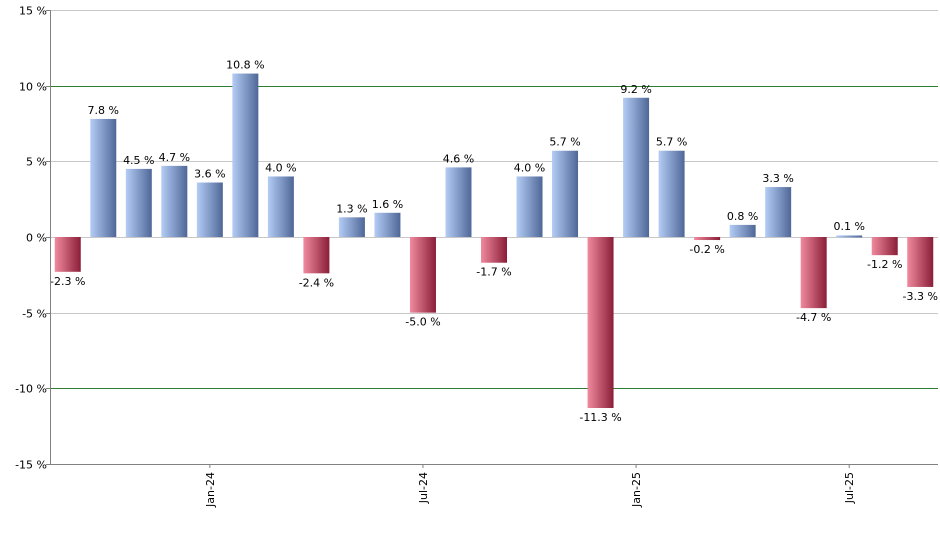  Describe the element at coordinates (351, 208) in the screenshot. I see `bar-value-label: 1.3 %` at that location.